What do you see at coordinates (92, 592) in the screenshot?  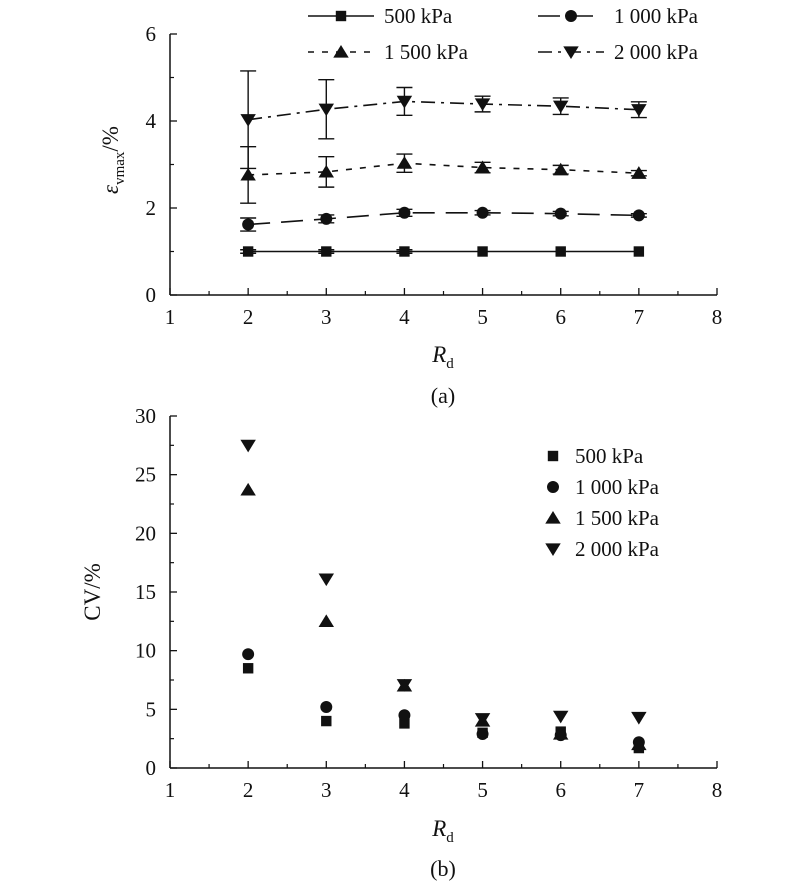 I see `y-axis-title: CV/%` at bounding box center [92, 592].